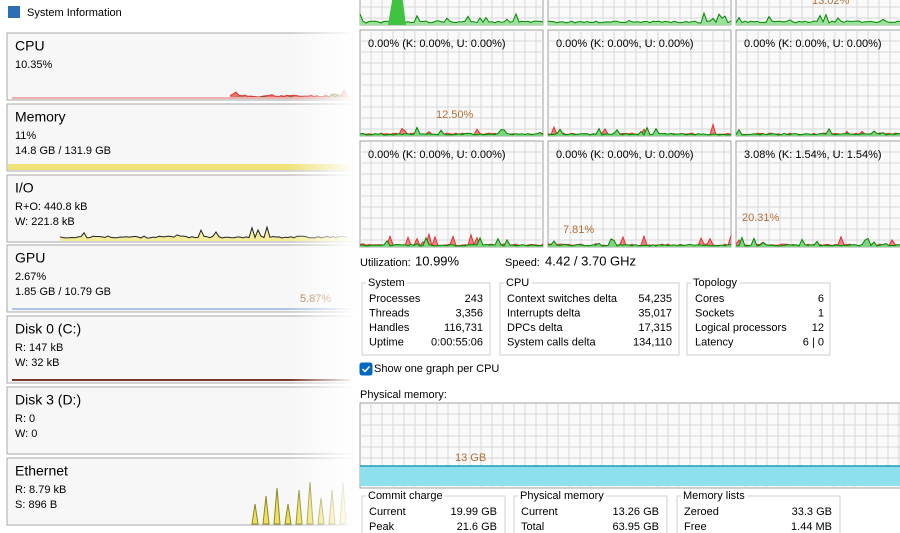 Image resolution: width=900 pixels, height=533 pixels. I want to click on row-value: 35,017, so click(655, 313).